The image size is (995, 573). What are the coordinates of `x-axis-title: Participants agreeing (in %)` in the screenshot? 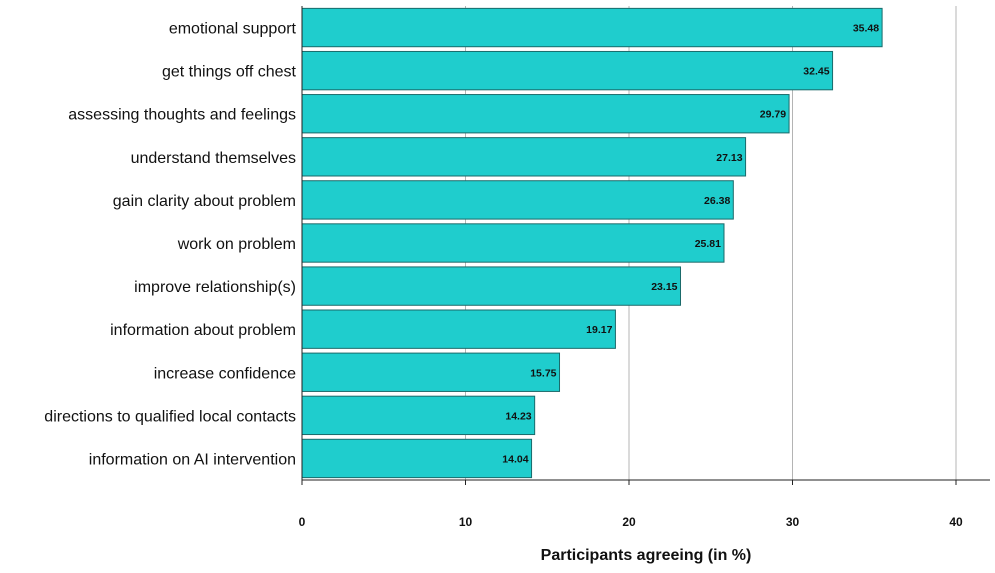 It's located at (646, 555).